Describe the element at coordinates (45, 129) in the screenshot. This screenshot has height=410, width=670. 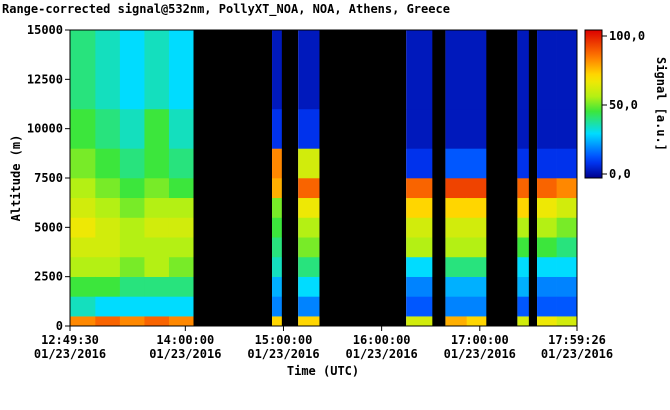
I see `y-tick-label: 10000` at that location.